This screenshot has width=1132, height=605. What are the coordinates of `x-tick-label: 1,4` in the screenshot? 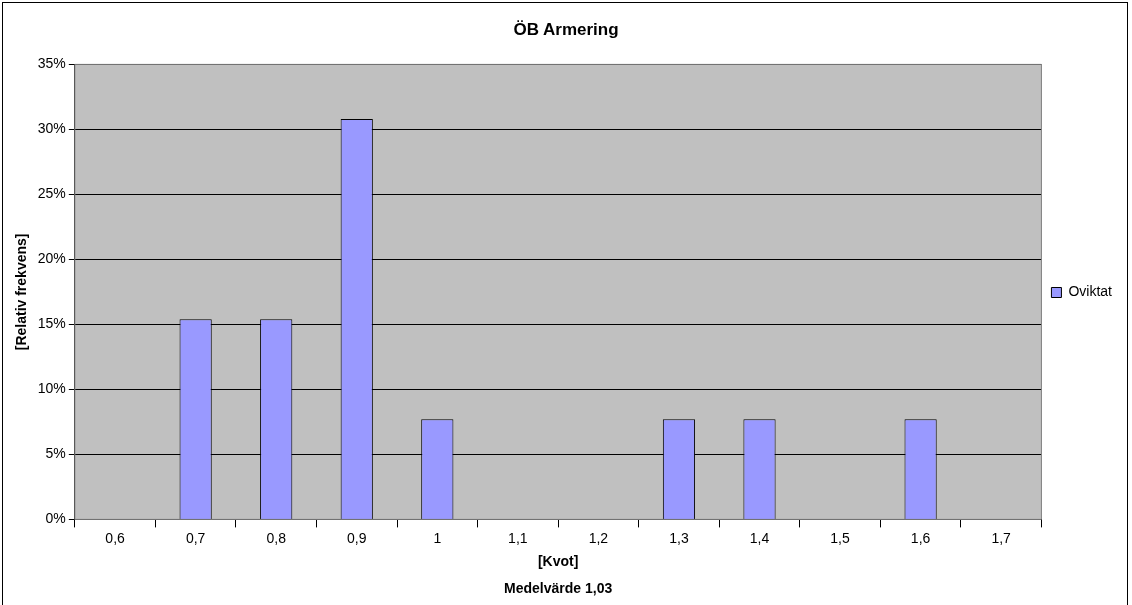 It's located at (759, 537).